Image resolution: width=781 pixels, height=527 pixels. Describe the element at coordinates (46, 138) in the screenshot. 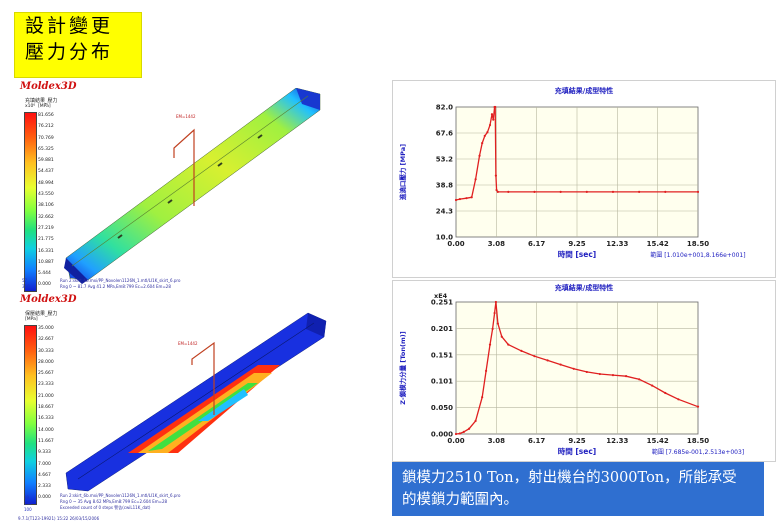

I see `scale-tick: 70.769` at that location.